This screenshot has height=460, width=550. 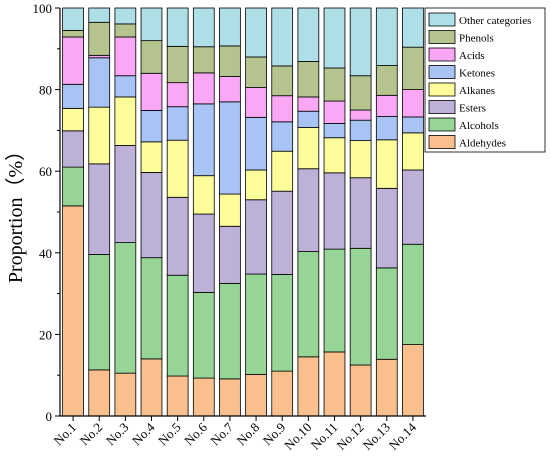 I want to click on bar-segment-alcohols-no10, so click(x=308, y=304).